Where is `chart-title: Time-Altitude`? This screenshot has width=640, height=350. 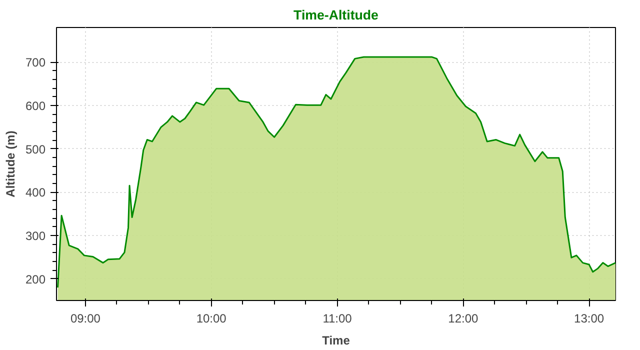 chart-title: Time-Altitude is located at coordinates (336, 15).